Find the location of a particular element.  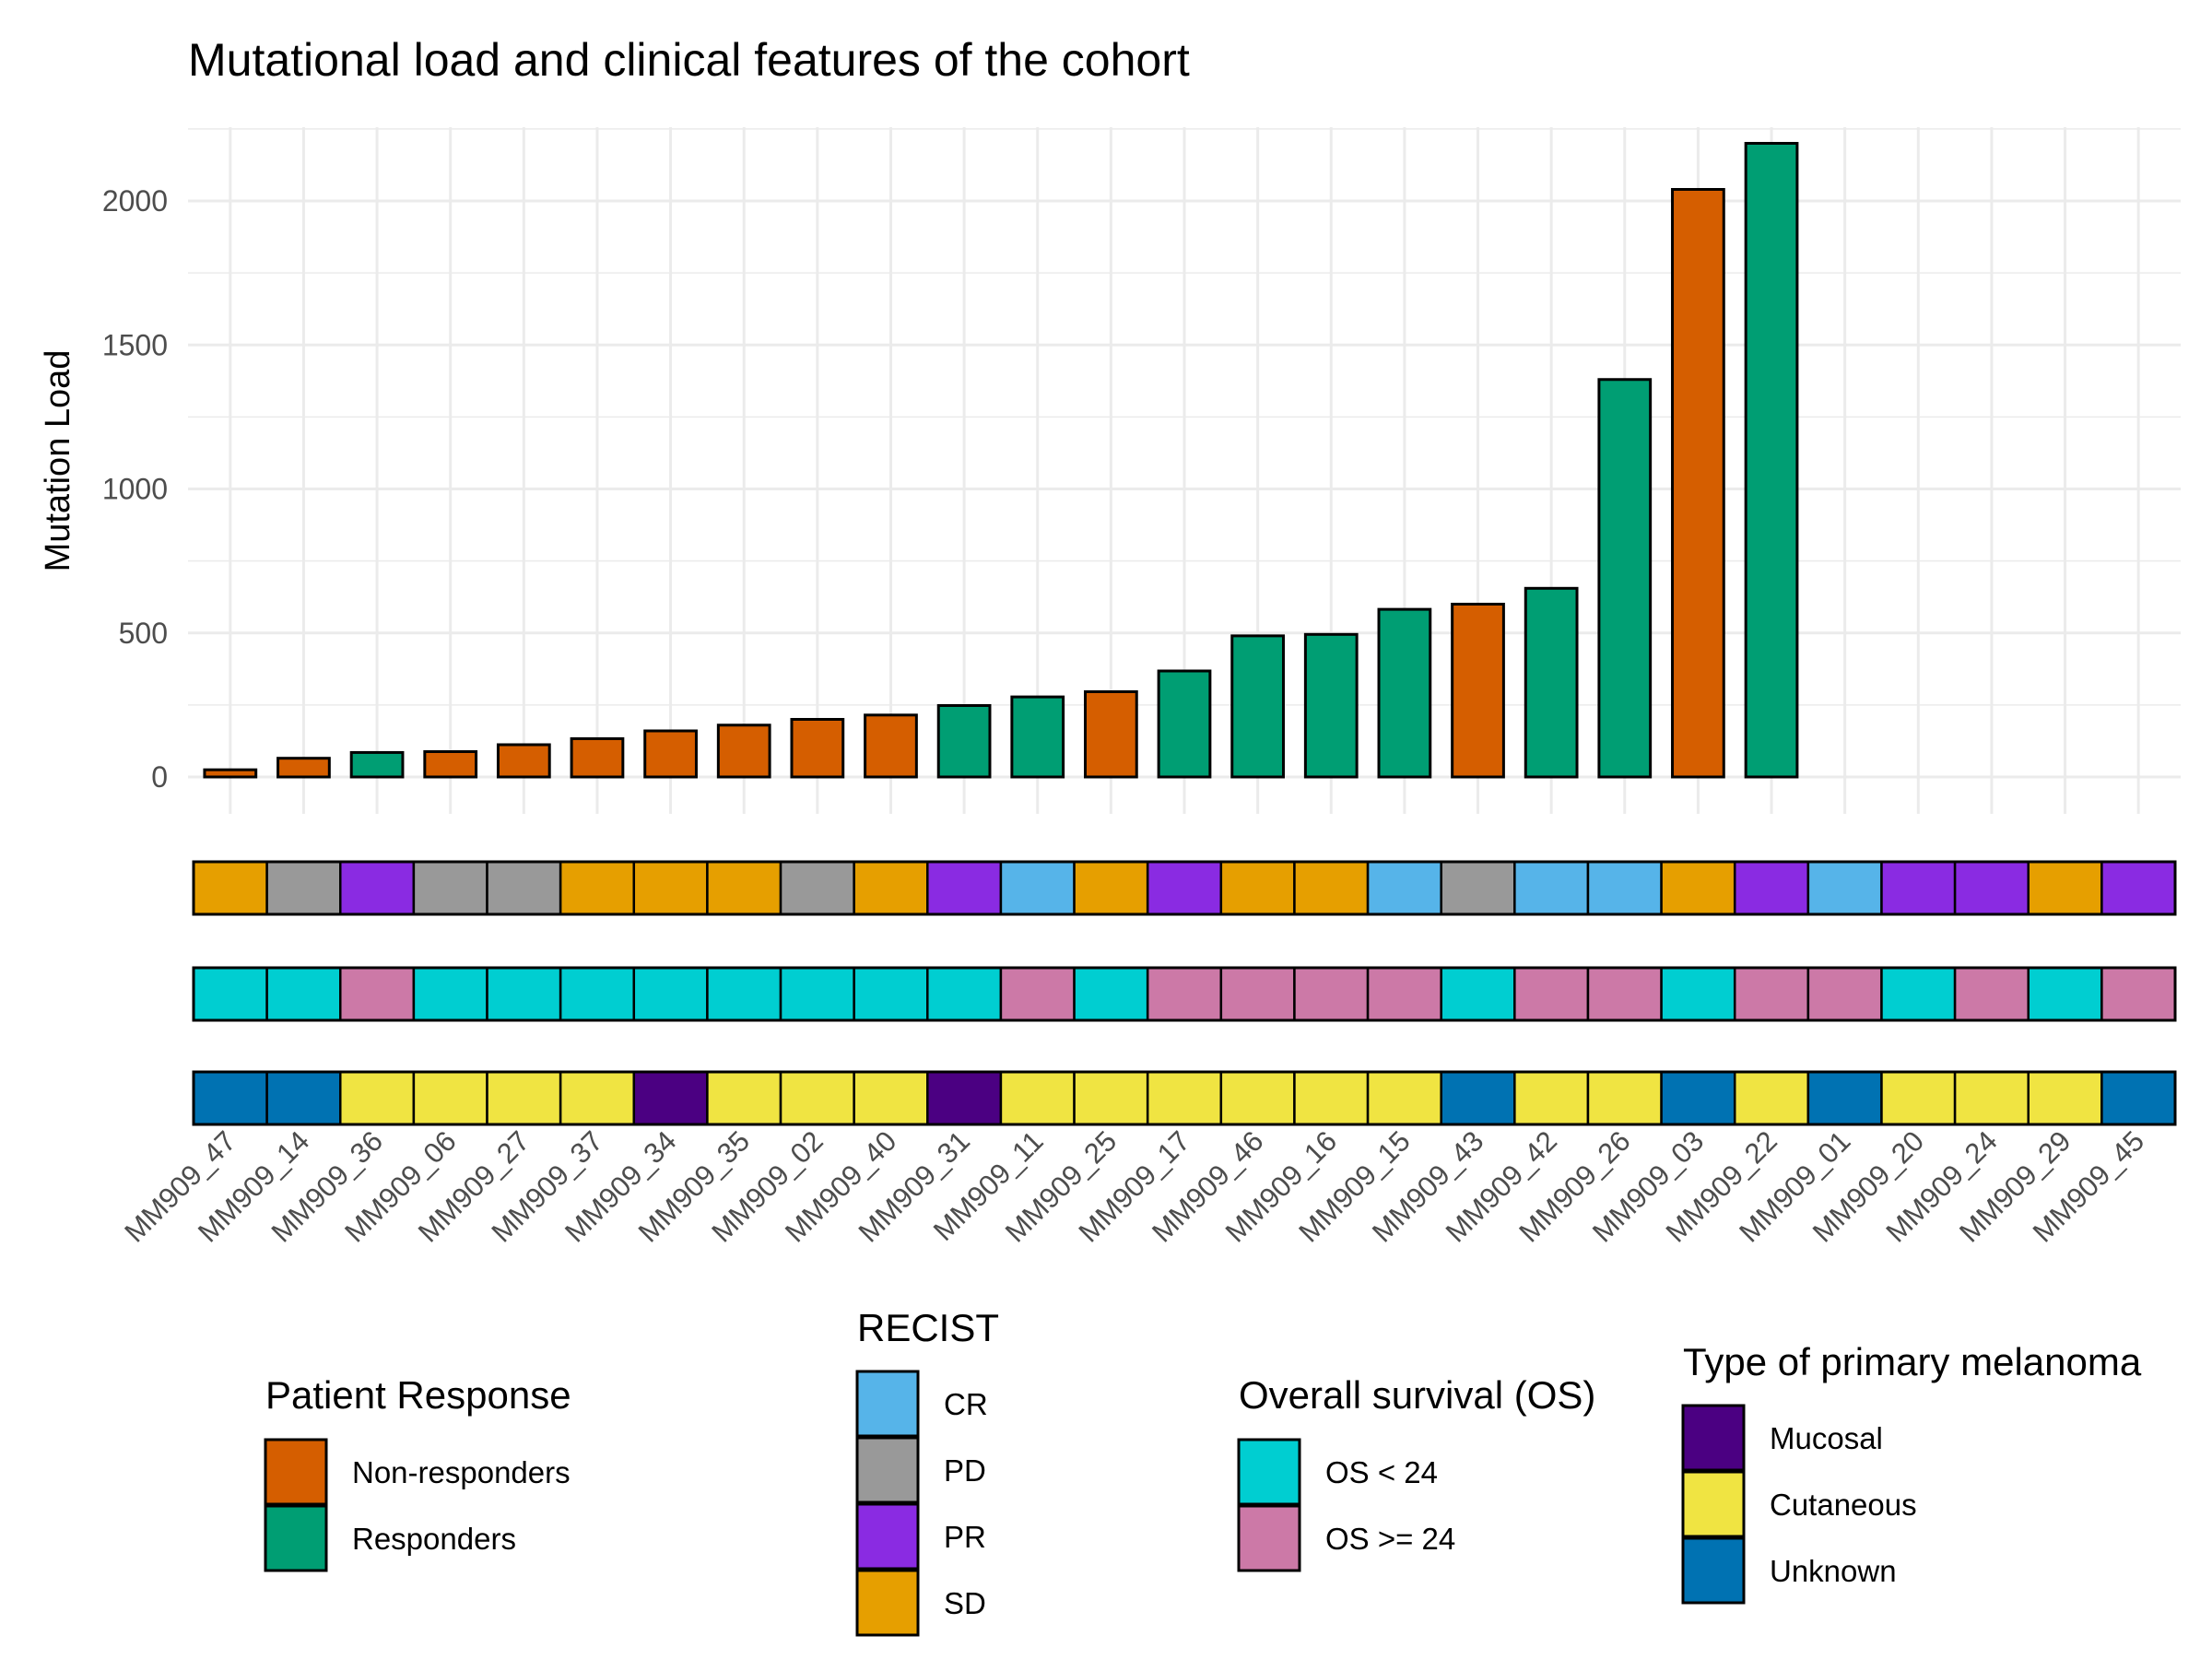

y-axis-label: Mutation Load is located at coordinates (58, 461).